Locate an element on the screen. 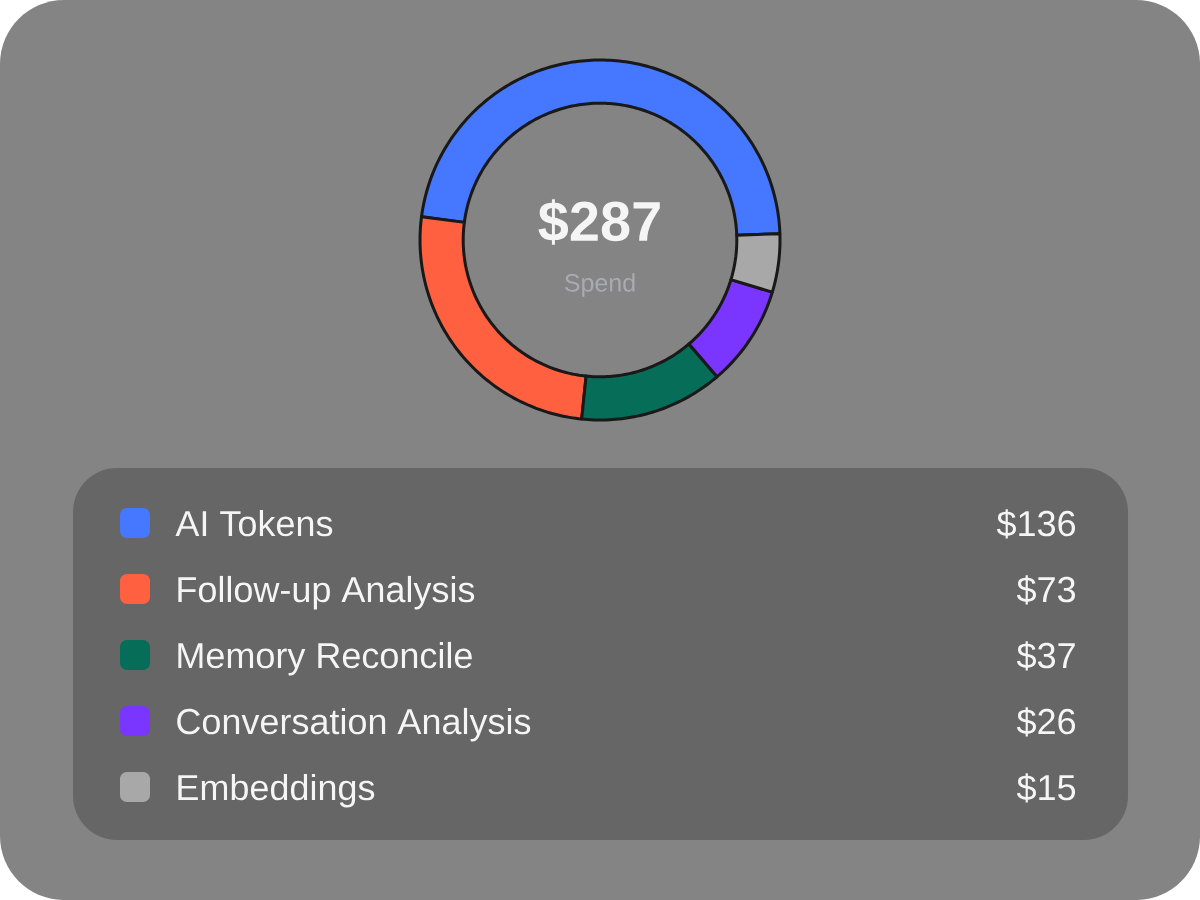 The width and height of the screenshot is (1200, 900). legend-label: Memory Reconcile is located at coordinates (325, 658).